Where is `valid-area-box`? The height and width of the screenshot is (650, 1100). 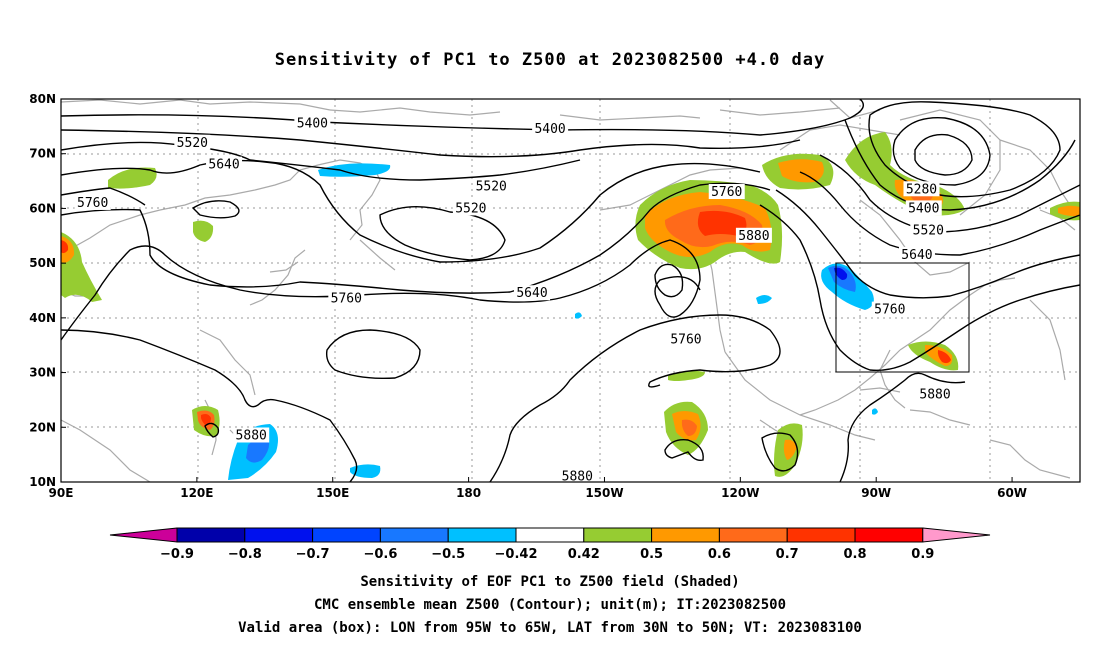
valid-area-box is located at coordinates (902, 317).